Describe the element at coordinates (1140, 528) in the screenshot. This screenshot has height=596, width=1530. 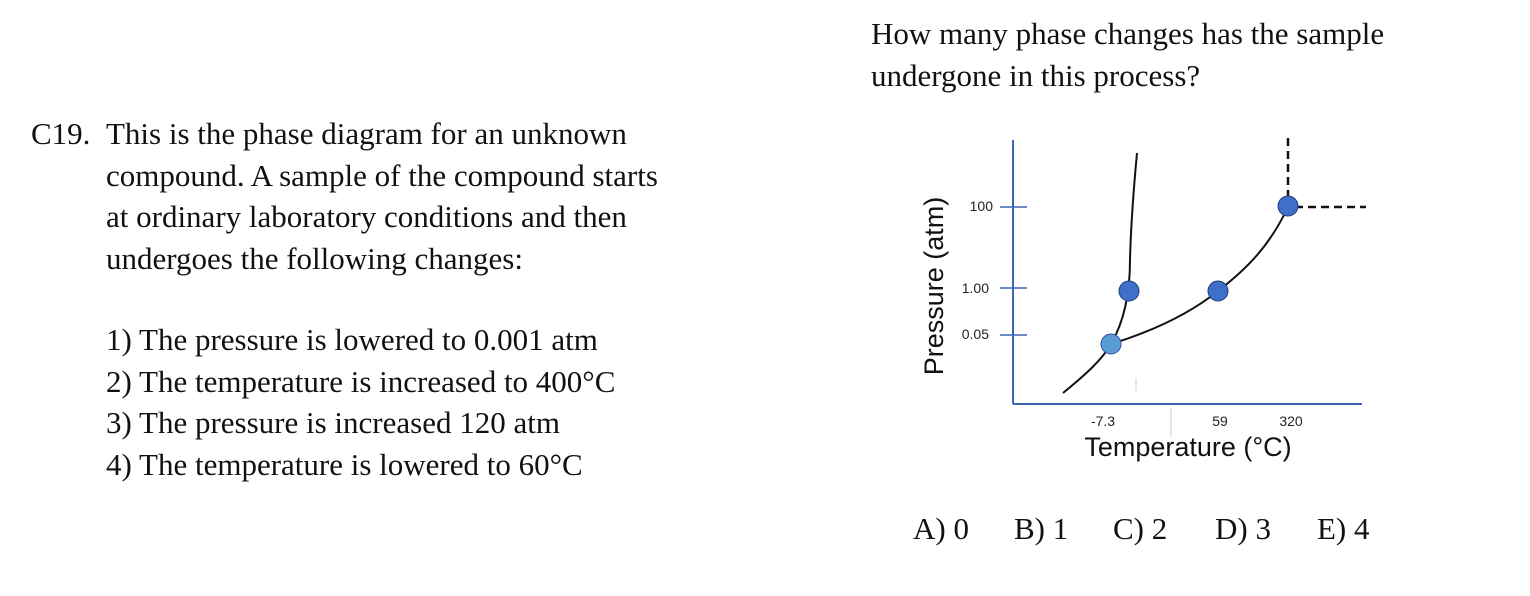
I see `choice-c: C) 2` at that location.